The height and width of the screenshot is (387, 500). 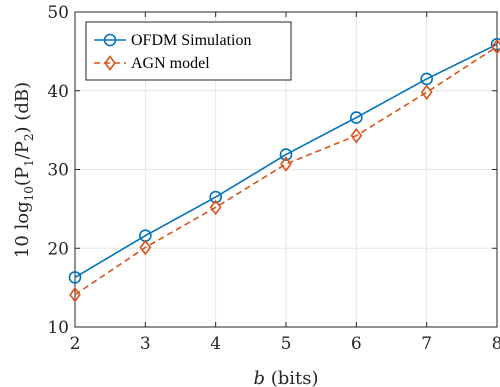 What do you see at coordinates (22, 176) in the screenshot?
I see `y-axis-mid-1: (P` at bounding box center [22, 176].